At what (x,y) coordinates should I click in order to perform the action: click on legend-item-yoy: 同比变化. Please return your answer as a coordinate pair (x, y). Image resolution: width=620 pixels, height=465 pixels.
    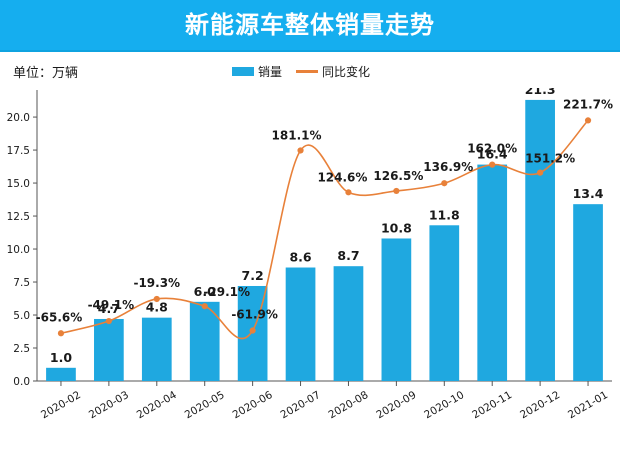
    Looking at the image, I should click on (333, 71).